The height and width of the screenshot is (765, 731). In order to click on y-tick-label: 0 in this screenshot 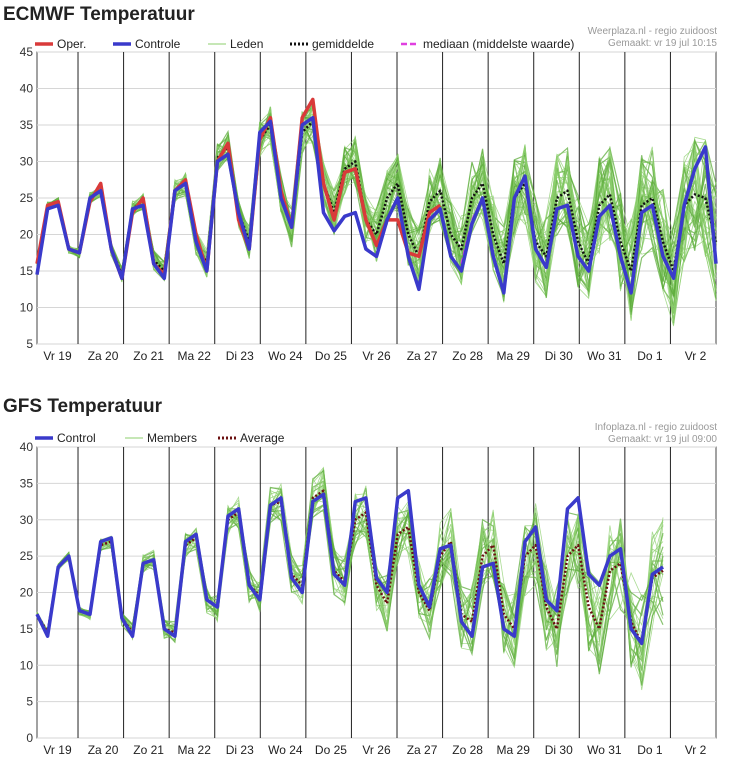, I will do `click(29, 738)`.